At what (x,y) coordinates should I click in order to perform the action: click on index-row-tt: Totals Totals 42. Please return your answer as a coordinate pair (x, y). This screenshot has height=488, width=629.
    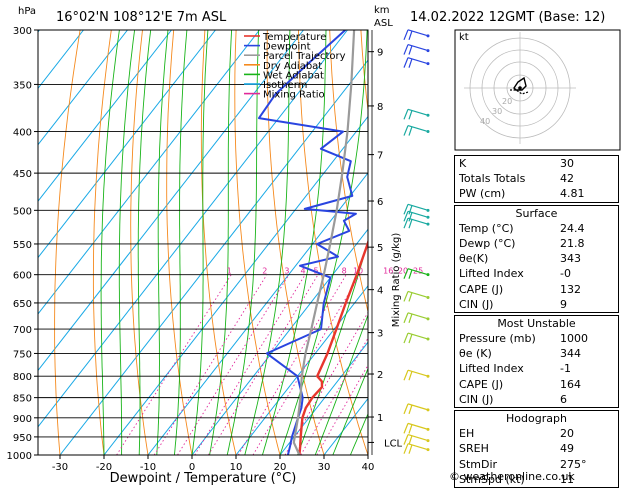
    Looking at the image, I should click on (536, 178).